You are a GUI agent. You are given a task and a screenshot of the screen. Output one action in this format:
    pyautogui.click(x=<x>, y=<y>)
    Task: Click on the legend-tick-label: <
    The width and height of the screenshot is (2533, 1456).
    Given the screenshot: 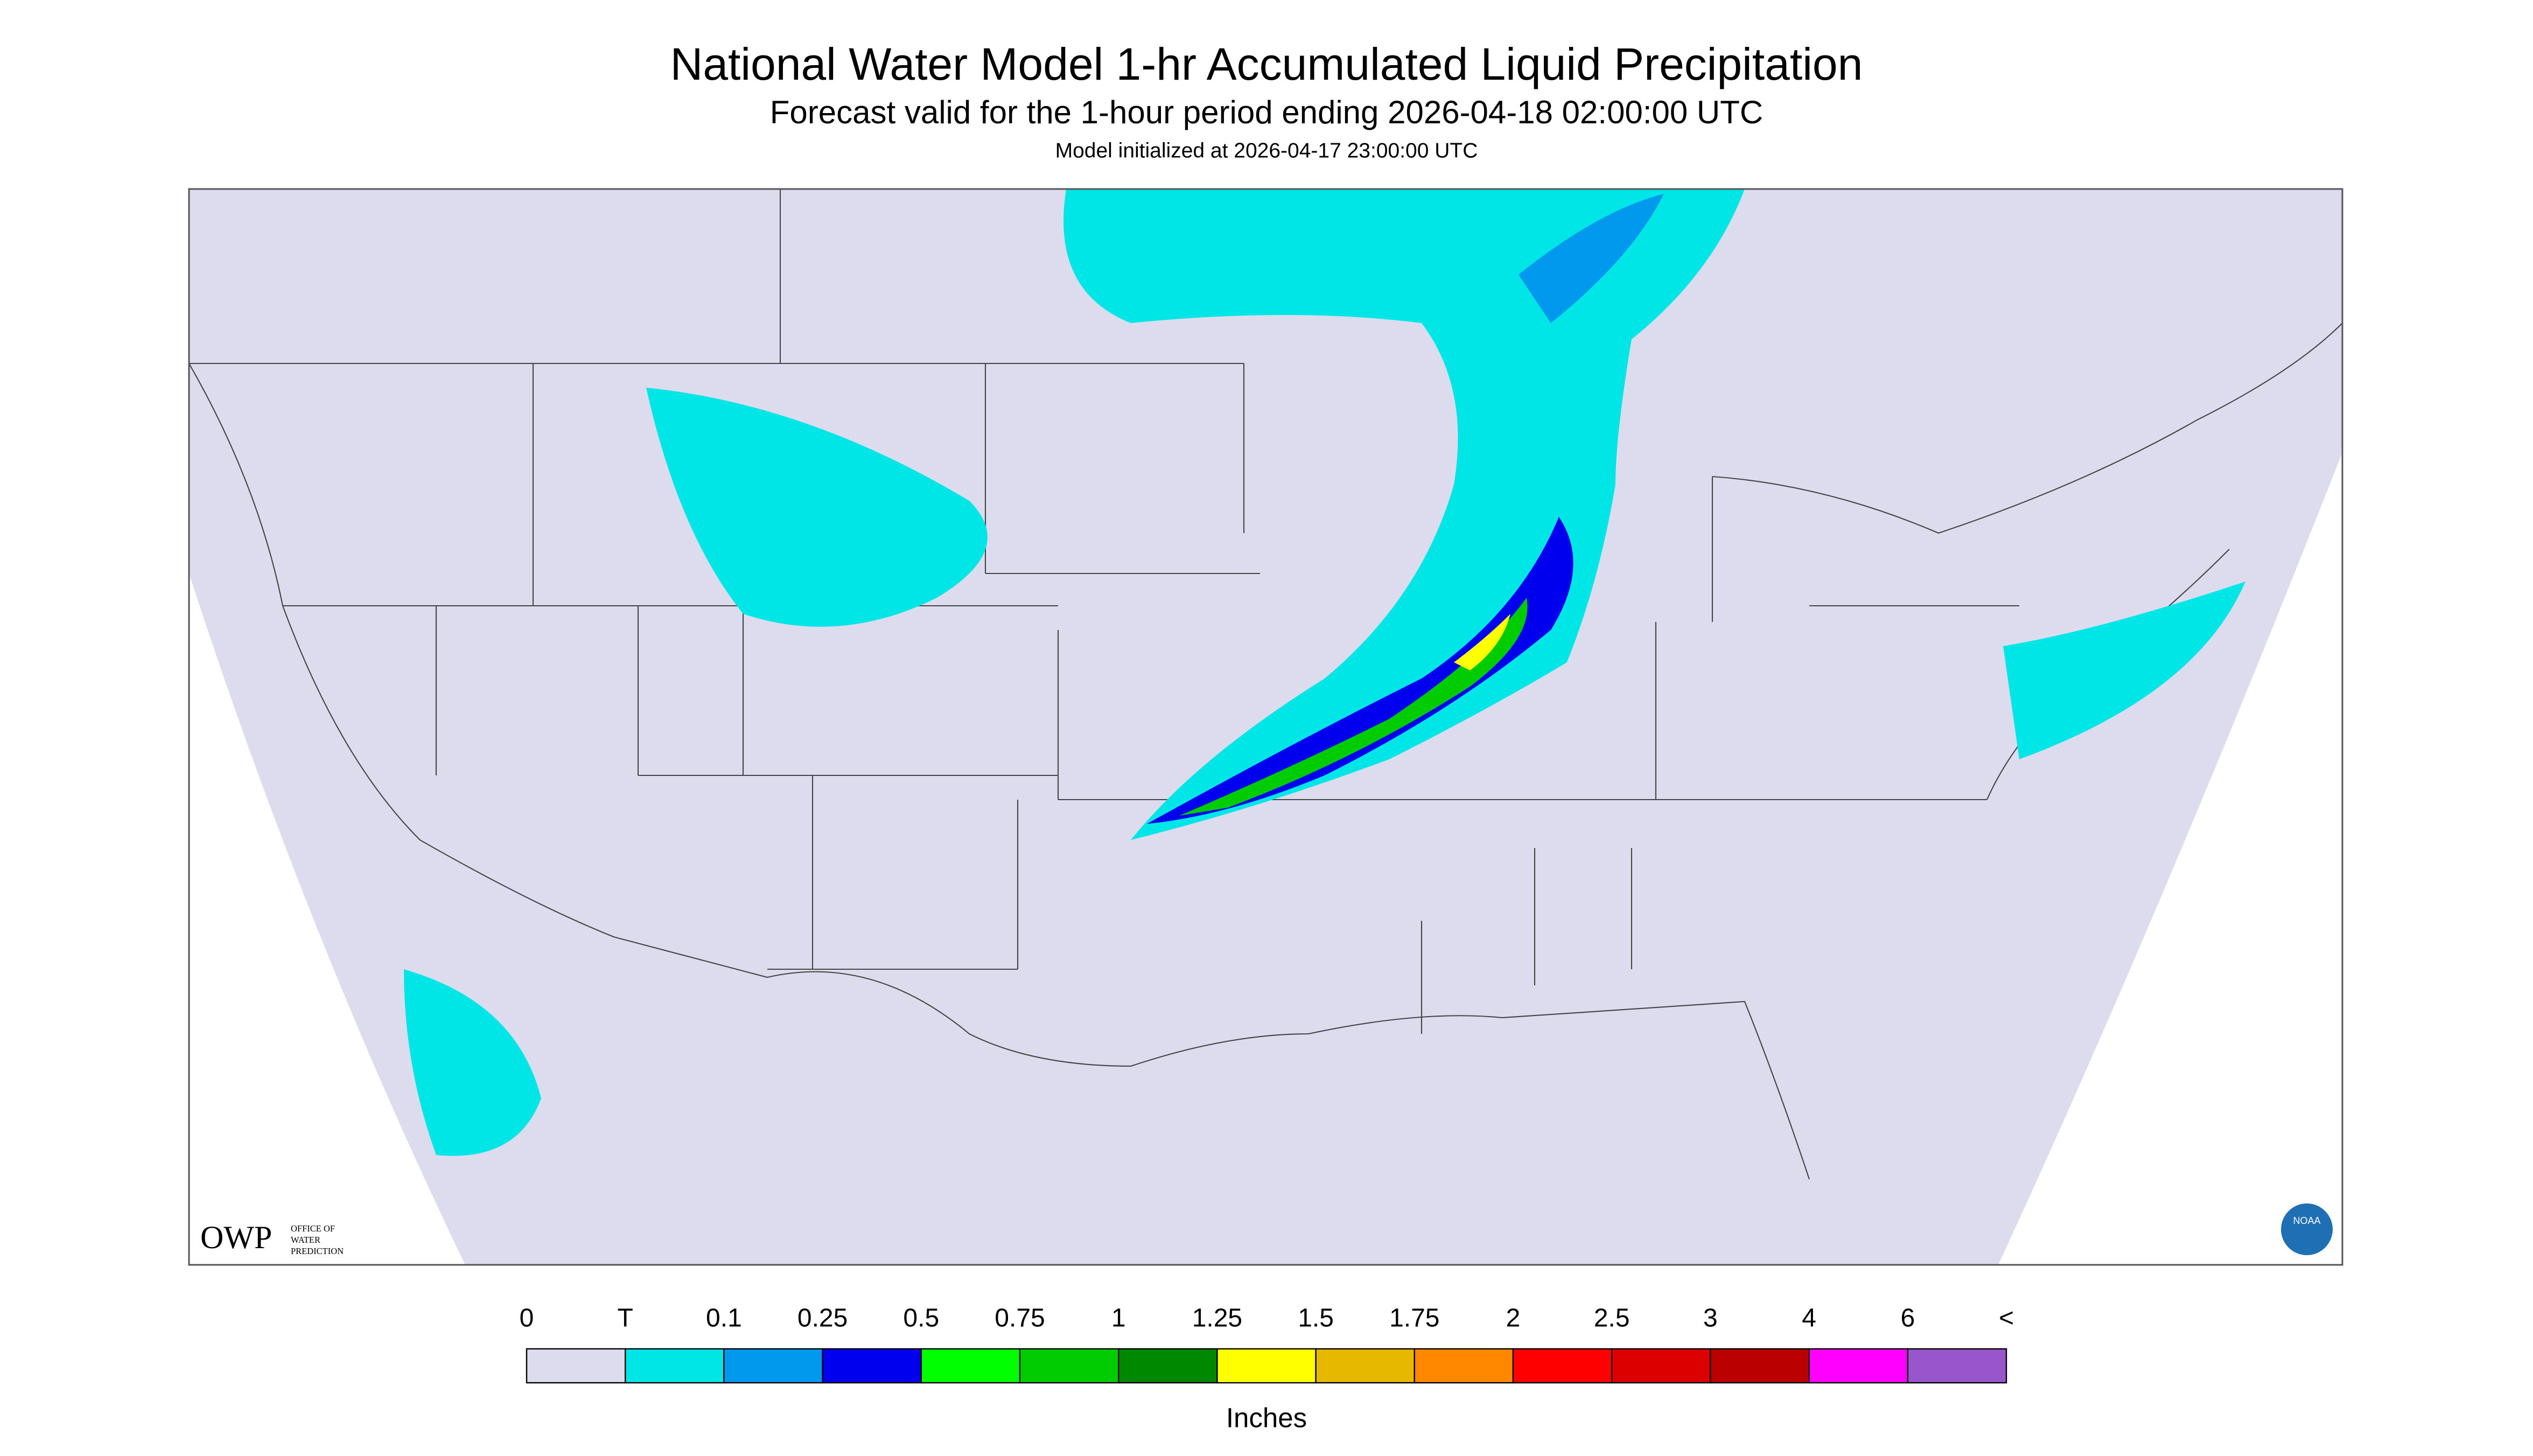 What is the action you would take?
    pyautogui.click(x=2006, y=1318)
    